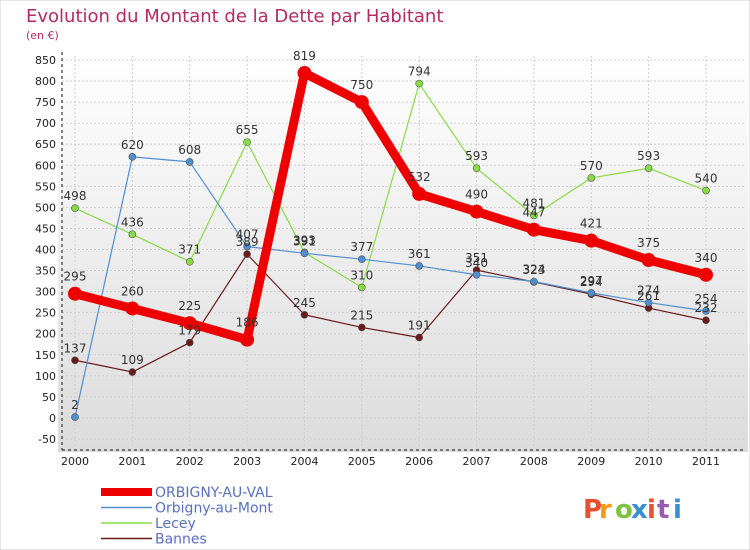 This screenshot has height=550, width=750. Describe the element at coordinates (189, 250) in the screenshot. I see `data-label: 371` at that location.